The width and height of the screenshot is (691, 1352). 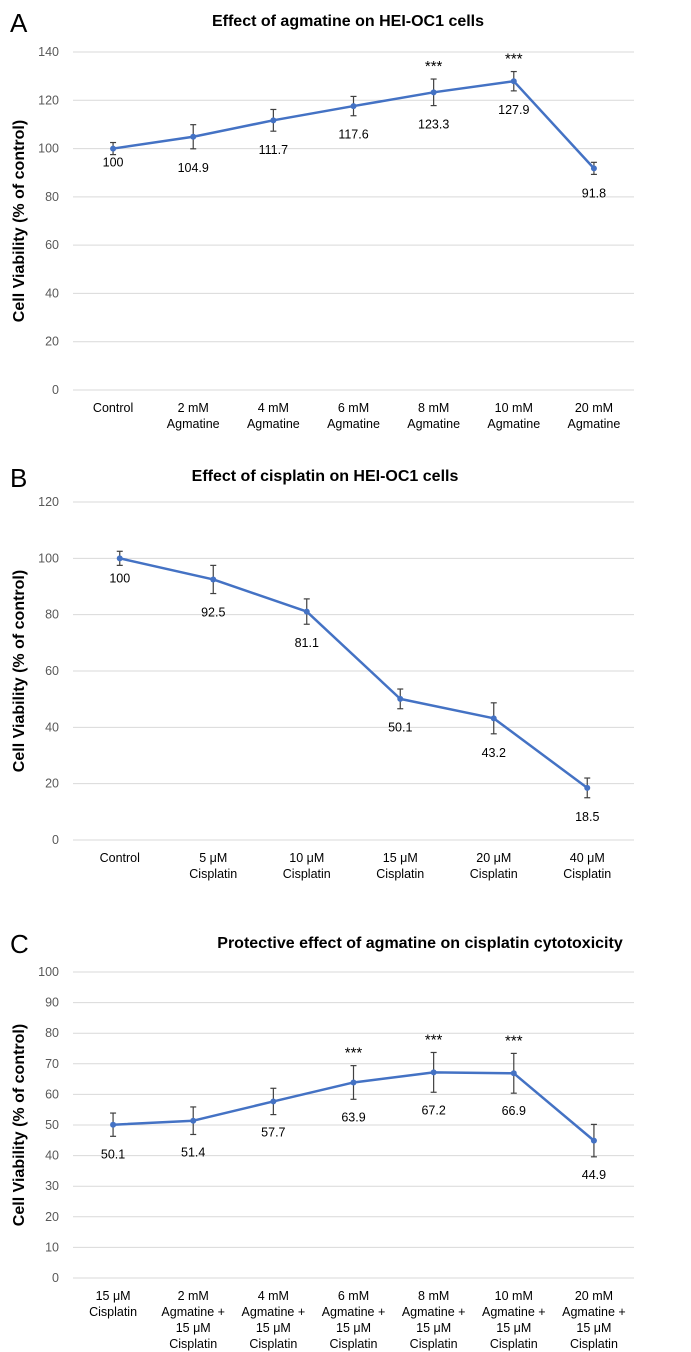 What do you see at coordinates (193, 1152) in the screenshot?
I see `data-label: 51.4` at bounding box center [193, 1152].